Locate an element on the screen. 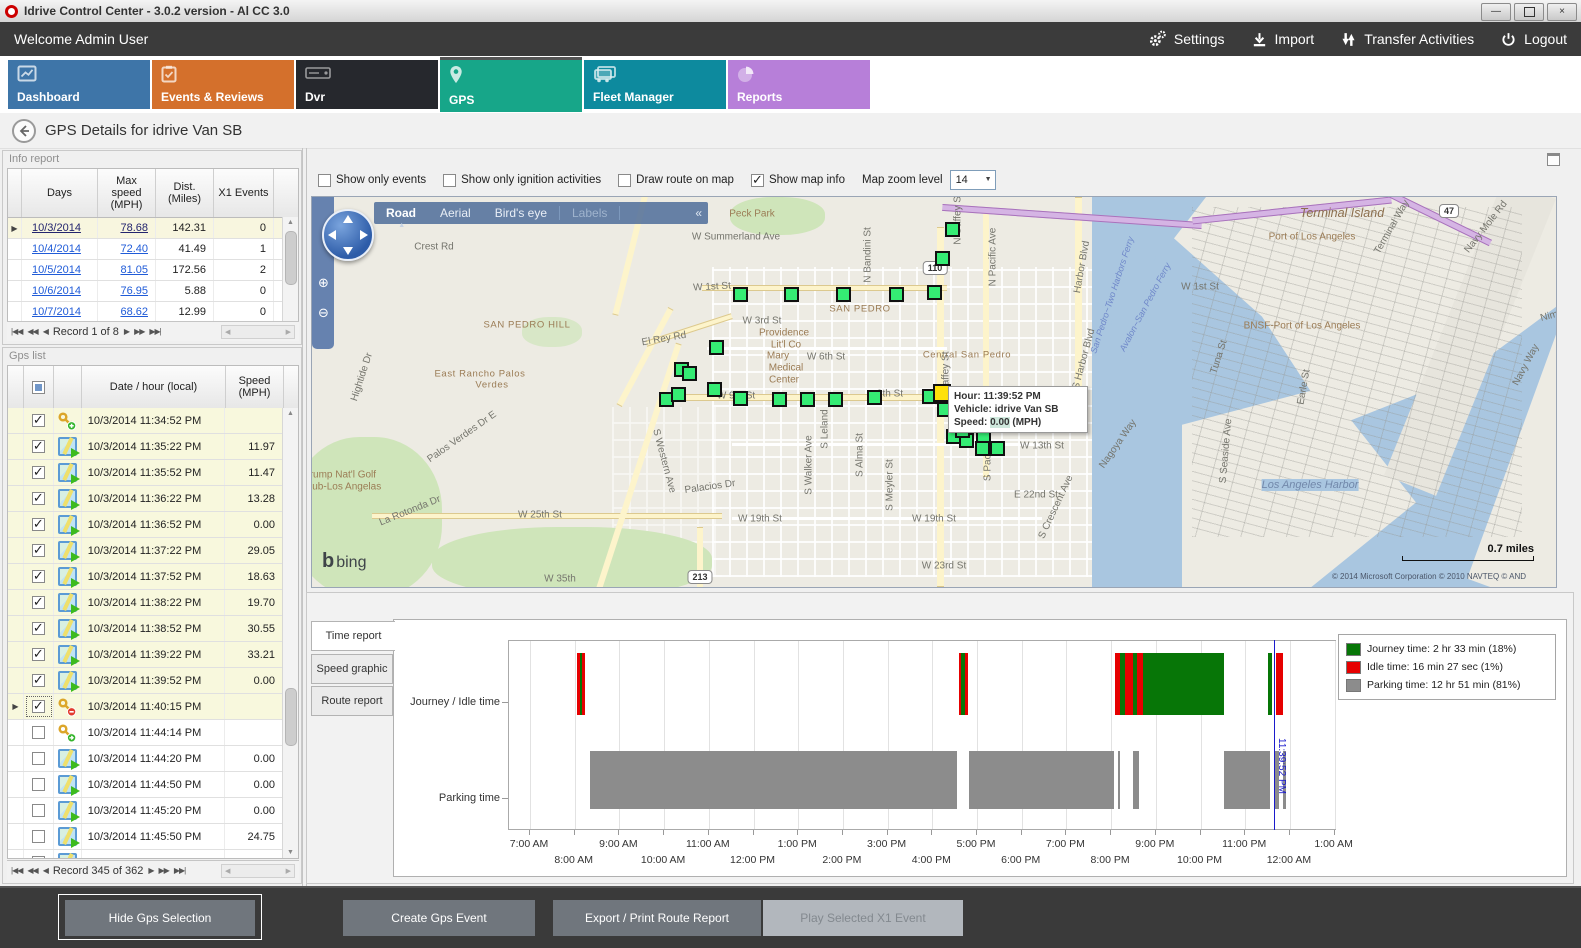  map-style-labels: Labels is located at coordinates (590, 213).